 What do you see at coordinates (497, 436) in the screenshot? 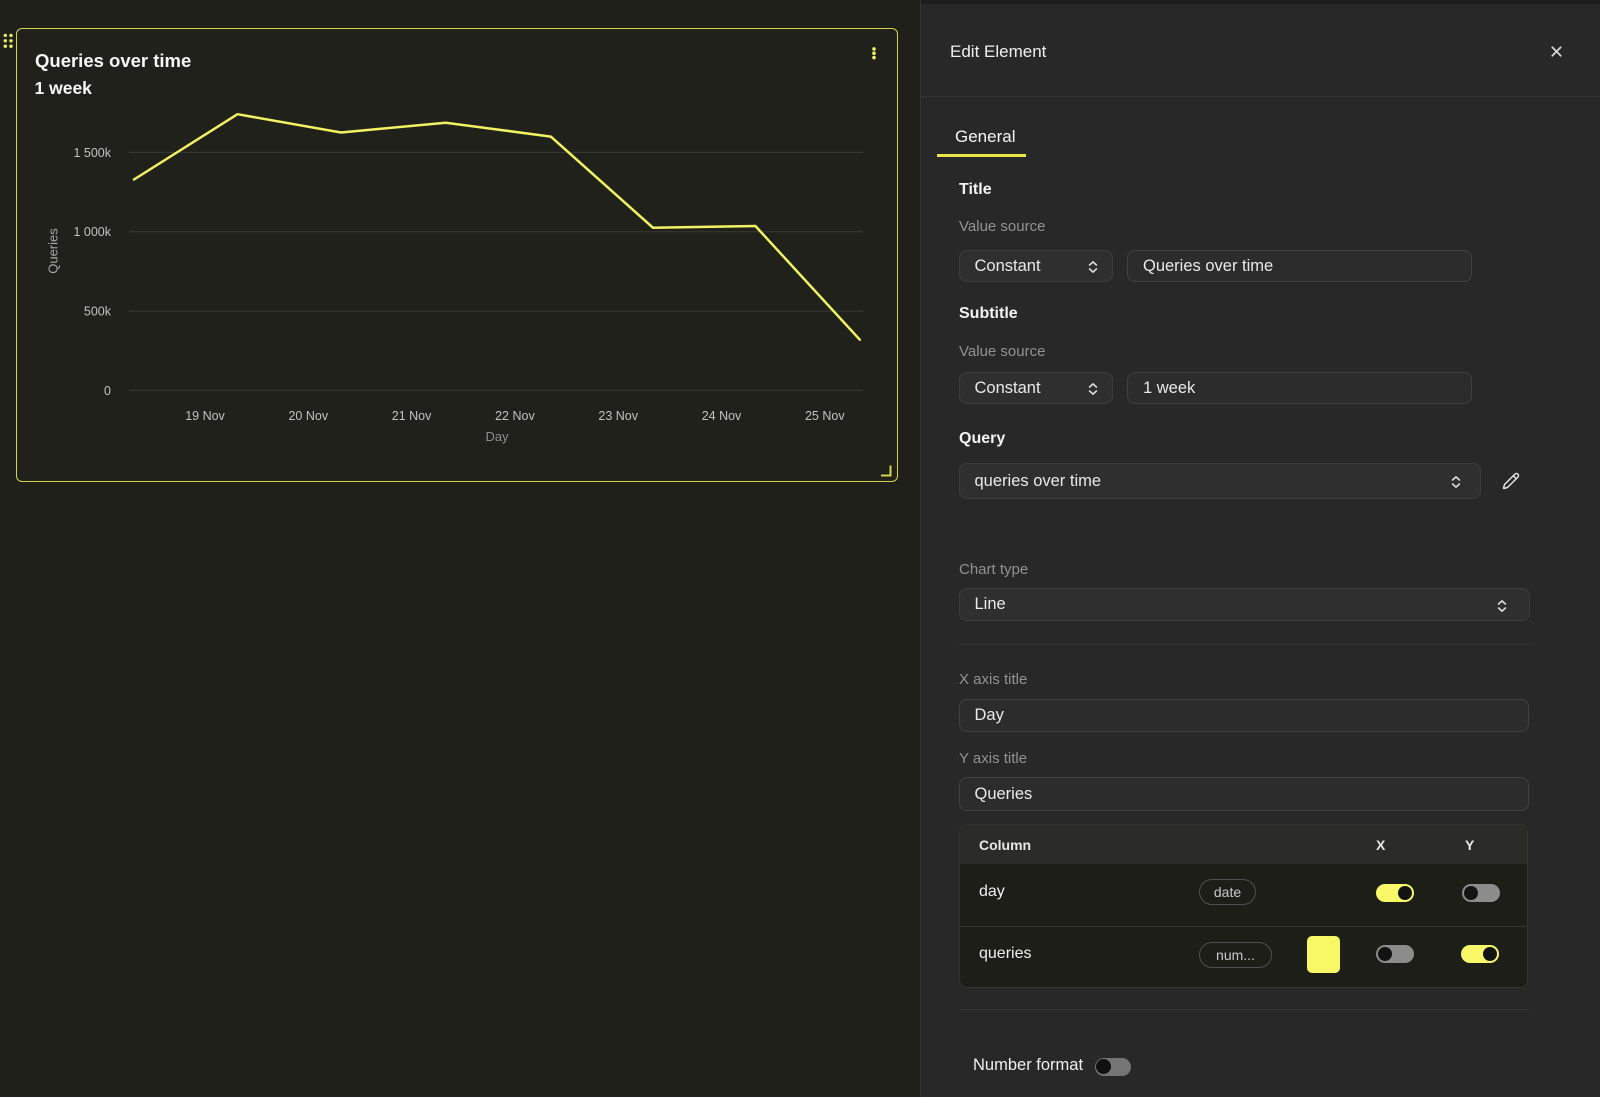
I see `svg-text: Day` at bounding box center [497, 436].